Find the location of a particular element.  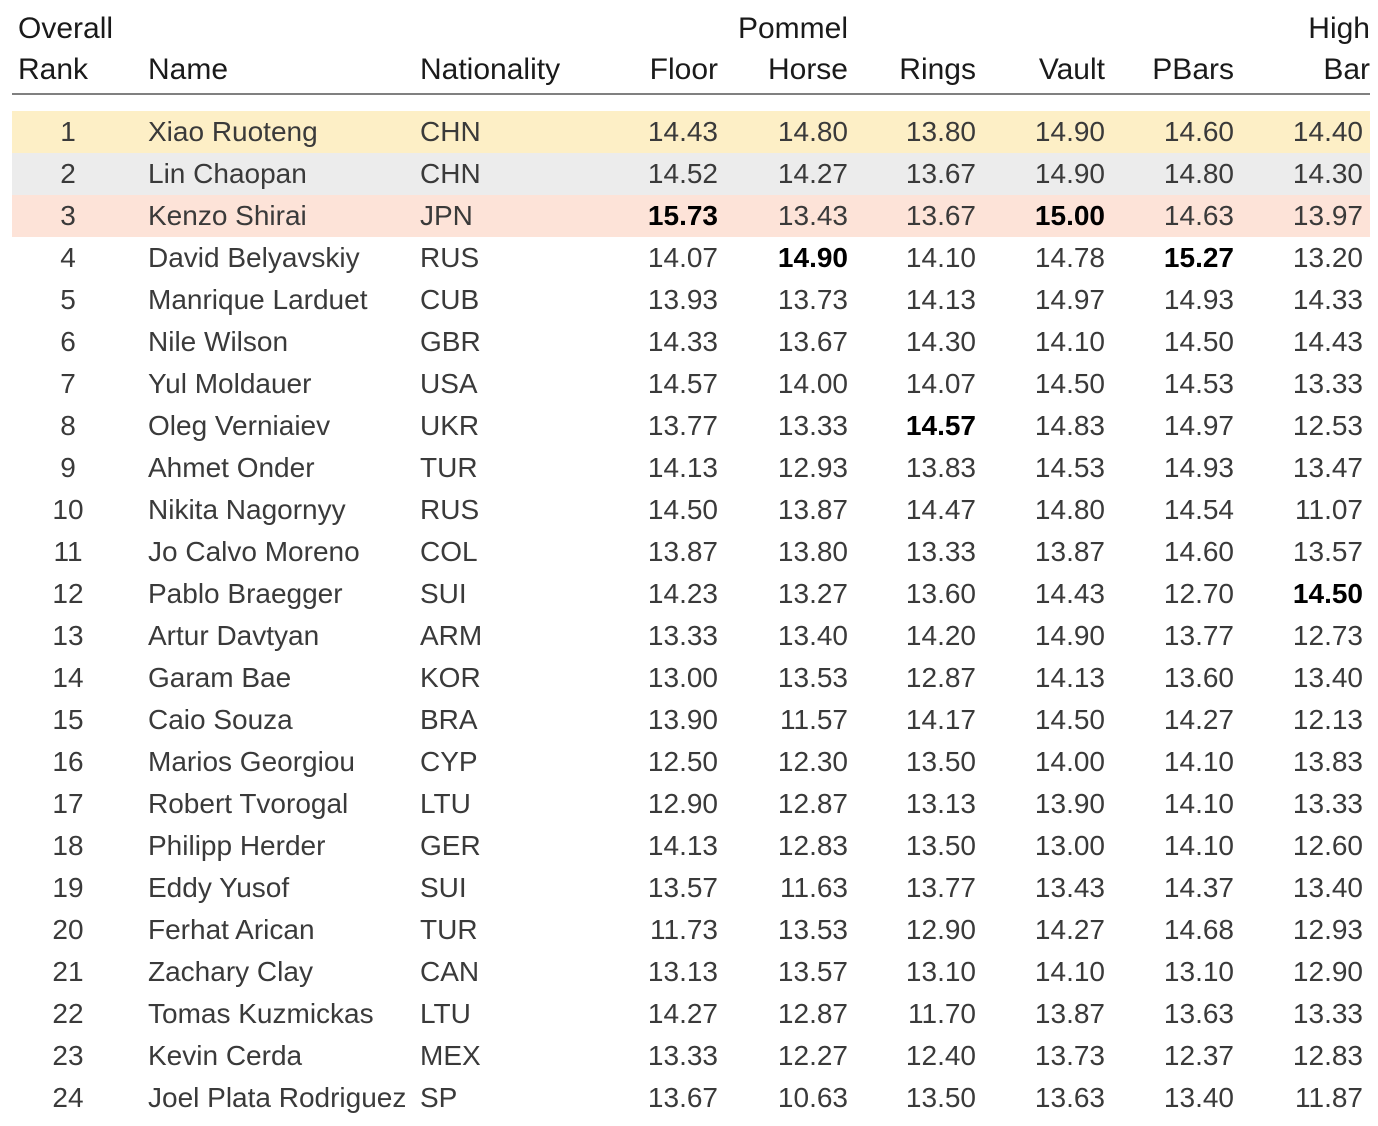

vault-score-cell: 14.53 is located at coordinates (1069, 467).